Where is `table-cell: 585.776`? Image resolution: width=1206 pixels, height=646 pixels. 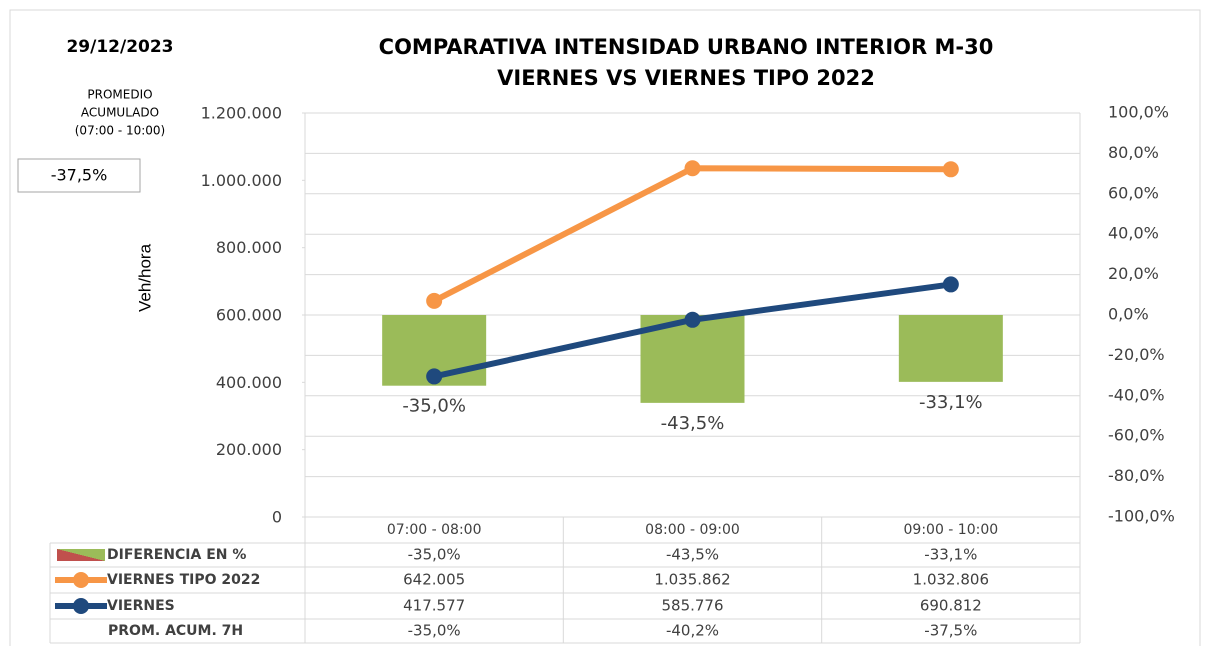 table-cell: 585.776 is located at coordinates (692, 606).